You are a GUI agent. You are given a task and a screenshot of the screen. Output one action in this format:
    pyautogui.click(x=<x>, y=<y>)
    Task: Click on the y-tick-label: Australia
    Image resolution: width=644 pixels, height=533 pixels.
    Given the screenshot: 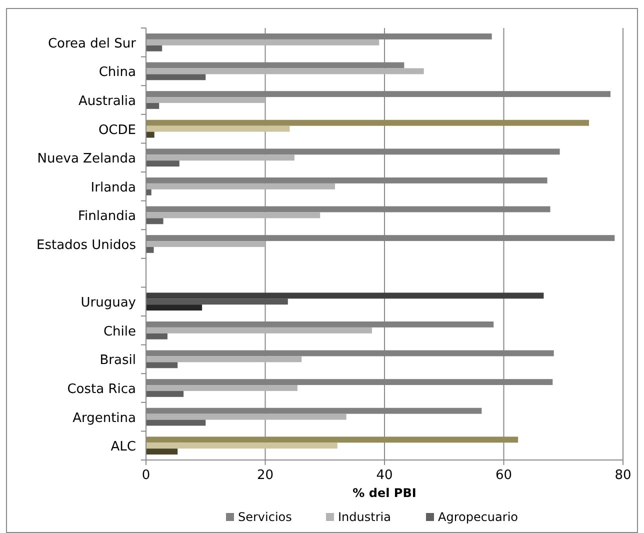 What is the action you would take?
    pyautogui.click(x=107, y=101)
    